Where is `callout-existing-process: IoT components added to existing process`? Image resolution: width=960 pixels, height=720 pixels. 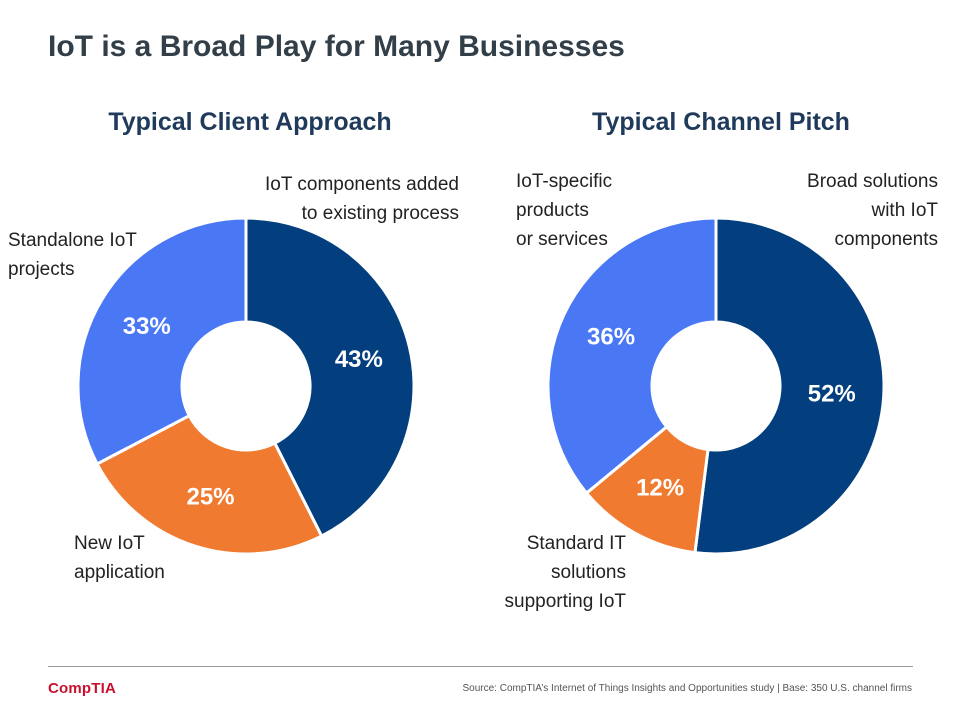
callout-existing-process: IoT components added to existing process is located at coordinates (361, 199).